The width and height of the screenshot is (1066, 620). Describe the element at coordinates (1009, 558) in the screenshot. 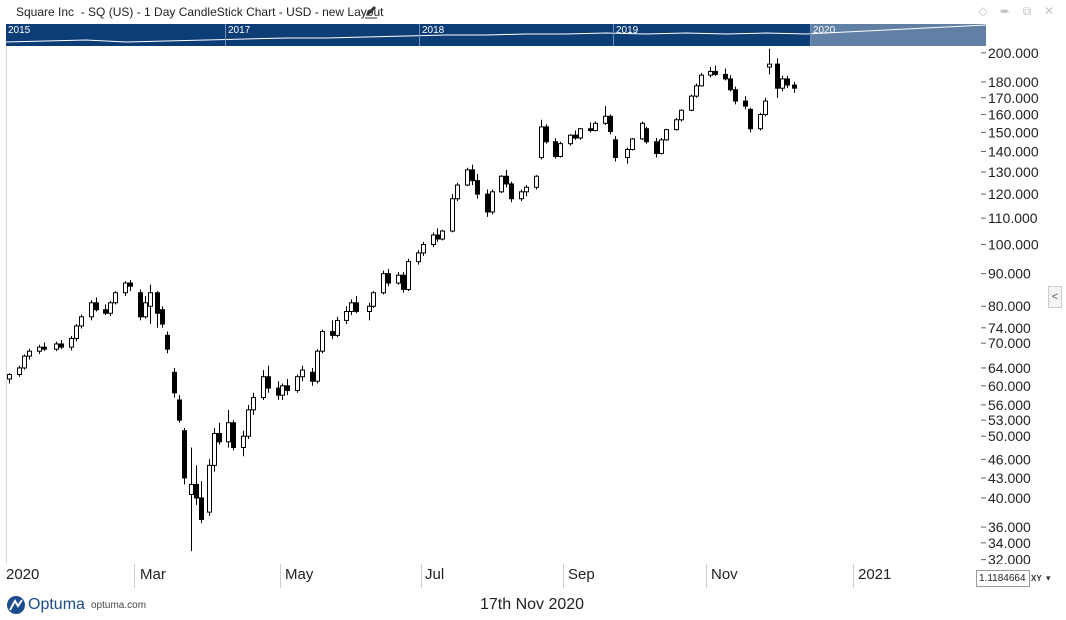

I see `price-label: 32.000` at that location.